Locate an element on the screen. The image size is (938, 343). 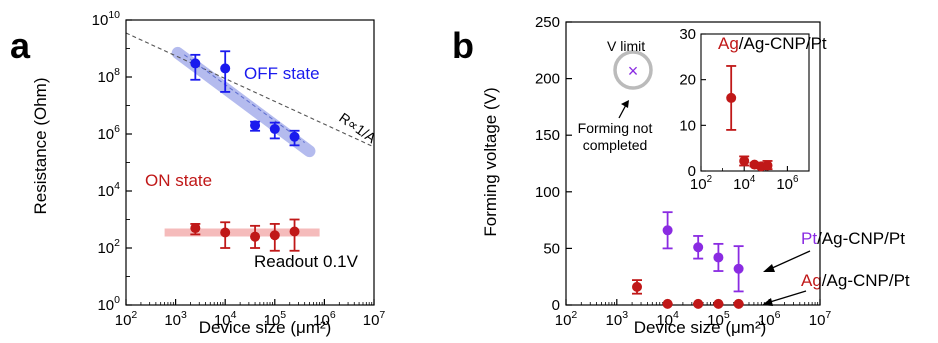
ag-arrow-head is located at coordinates (767, 302).